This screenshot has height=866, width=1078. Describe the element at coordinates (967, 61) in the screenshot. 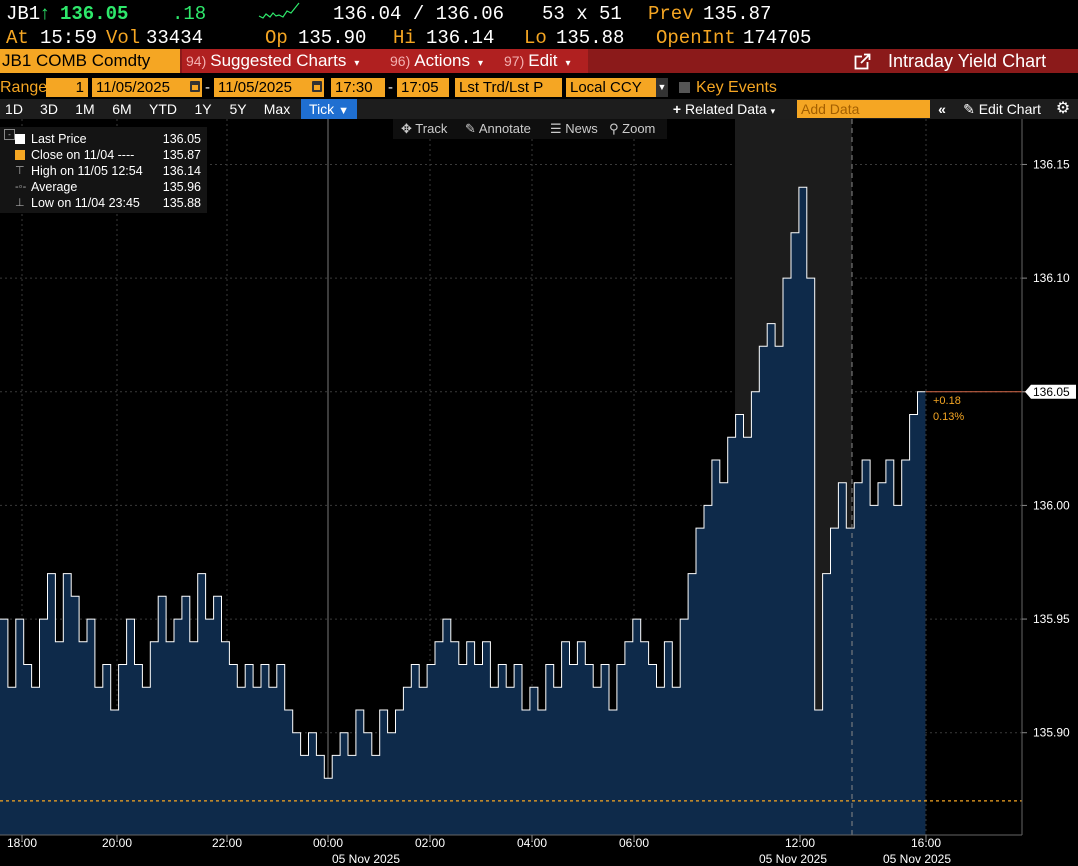

I see `page-title: Intraday Yield Chart` at that location.